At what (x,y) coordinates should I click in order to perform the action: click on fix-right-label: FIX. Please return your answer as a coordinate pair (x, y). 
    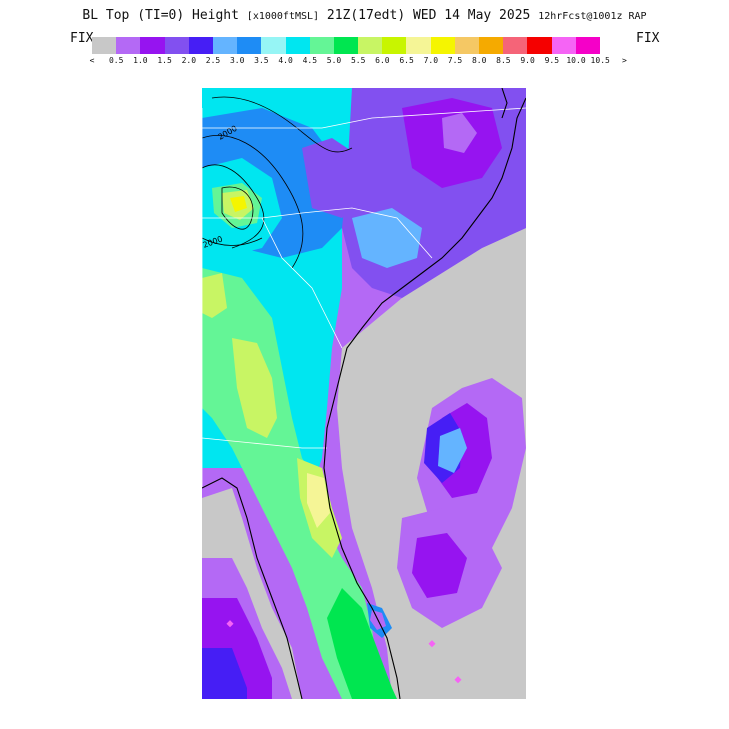
    Looking at the image, I should click on (648, 38).